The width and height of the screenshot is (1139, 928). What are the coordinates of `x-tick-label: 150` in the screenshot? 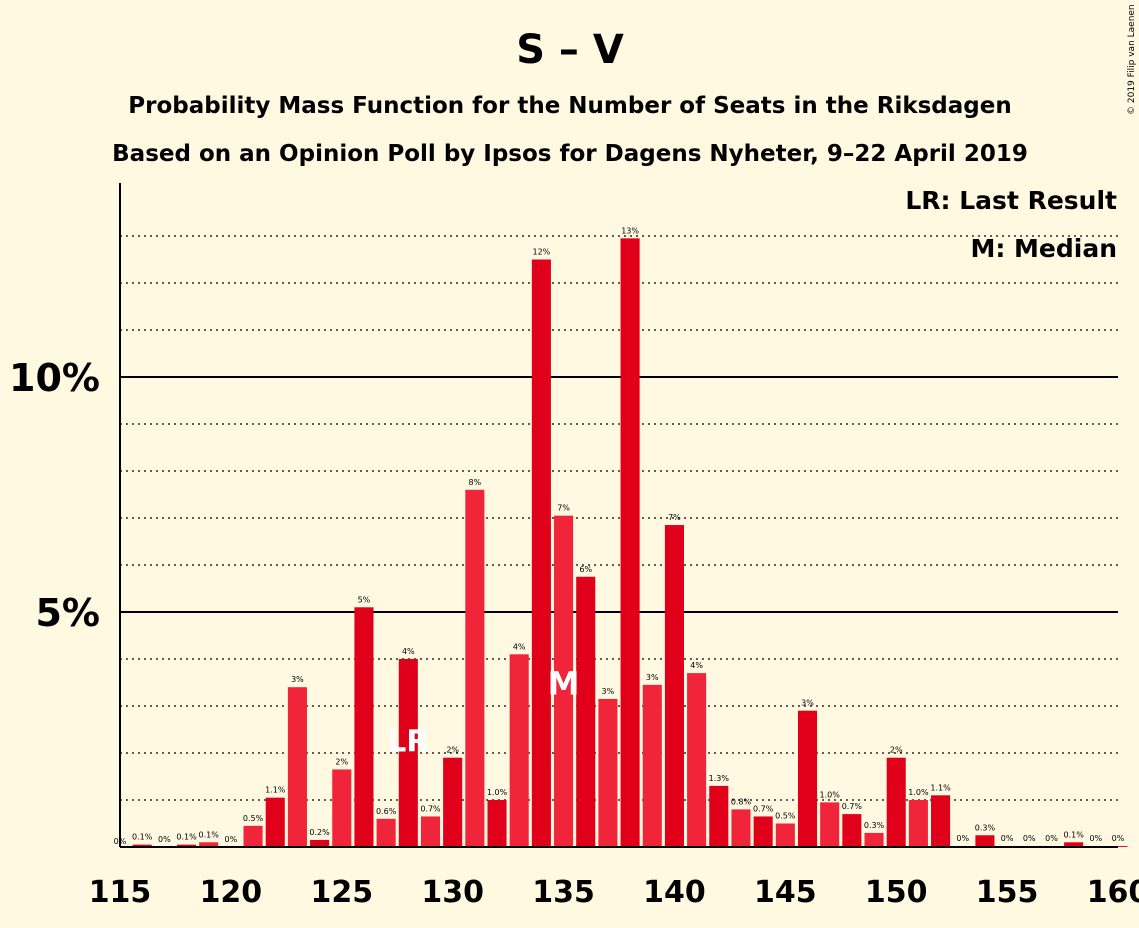 It's located at (896, 892).